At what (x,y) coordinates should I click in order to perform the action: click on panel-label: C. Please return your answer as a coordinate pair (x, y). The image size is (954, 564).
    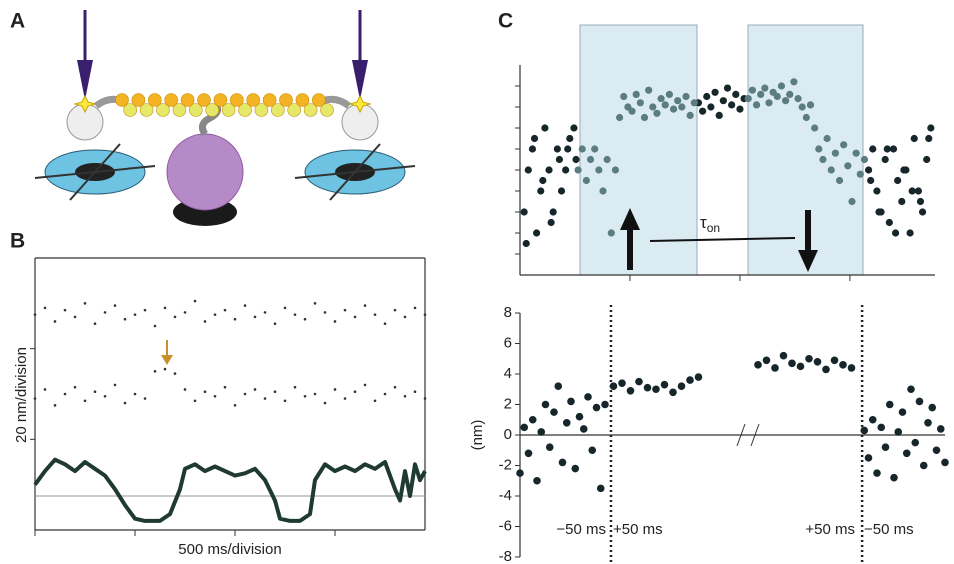
    Looking at the image, I should click on (505, 21).